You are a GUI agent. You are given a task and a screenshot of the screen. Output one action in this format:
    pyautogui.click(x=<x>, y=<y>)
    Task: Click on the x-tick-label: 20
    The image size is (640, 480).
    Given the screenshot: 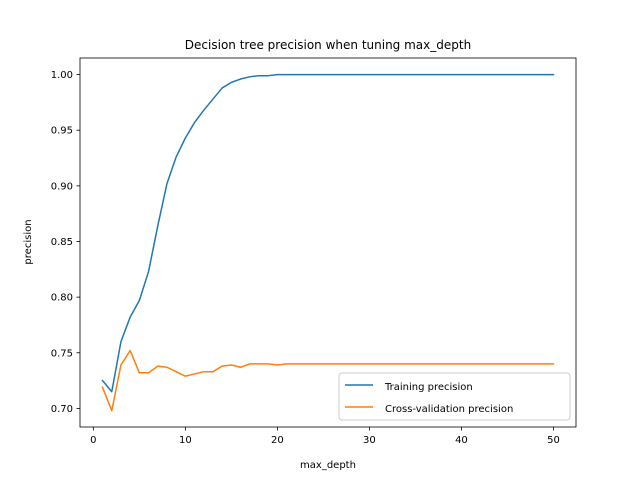 What is the action you would take?
    pyautogui.click(x=277, y=440)
    